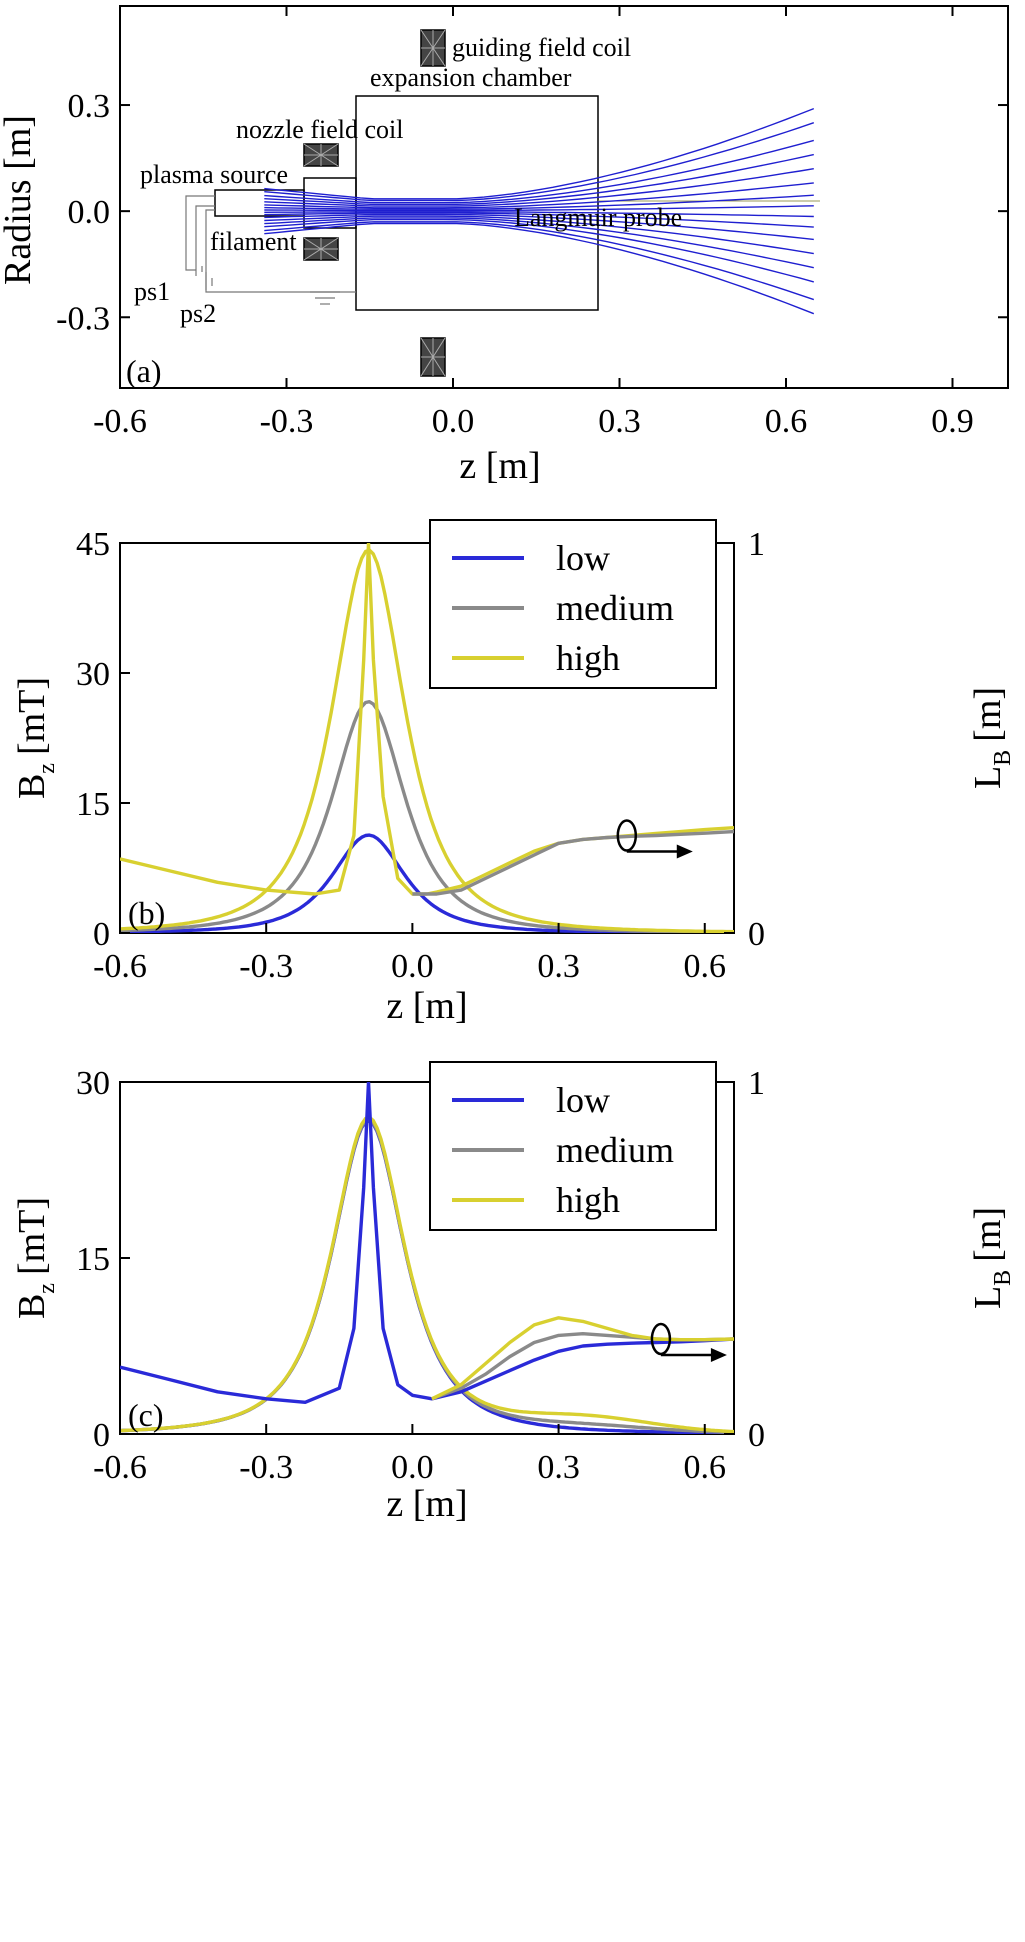 The image size is (1025, 1942). I want to click on panel-b-tag: (b), so click(146, 913).